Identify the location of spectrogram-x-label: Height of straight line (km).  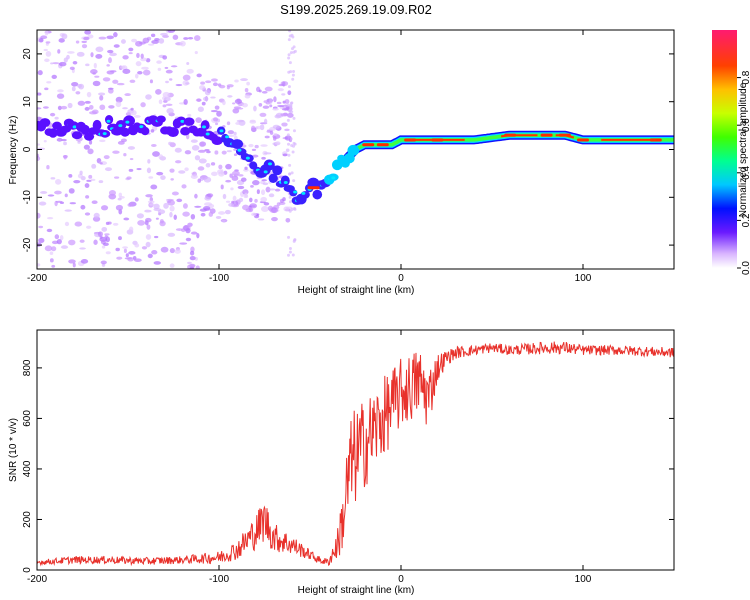
(356, 290).